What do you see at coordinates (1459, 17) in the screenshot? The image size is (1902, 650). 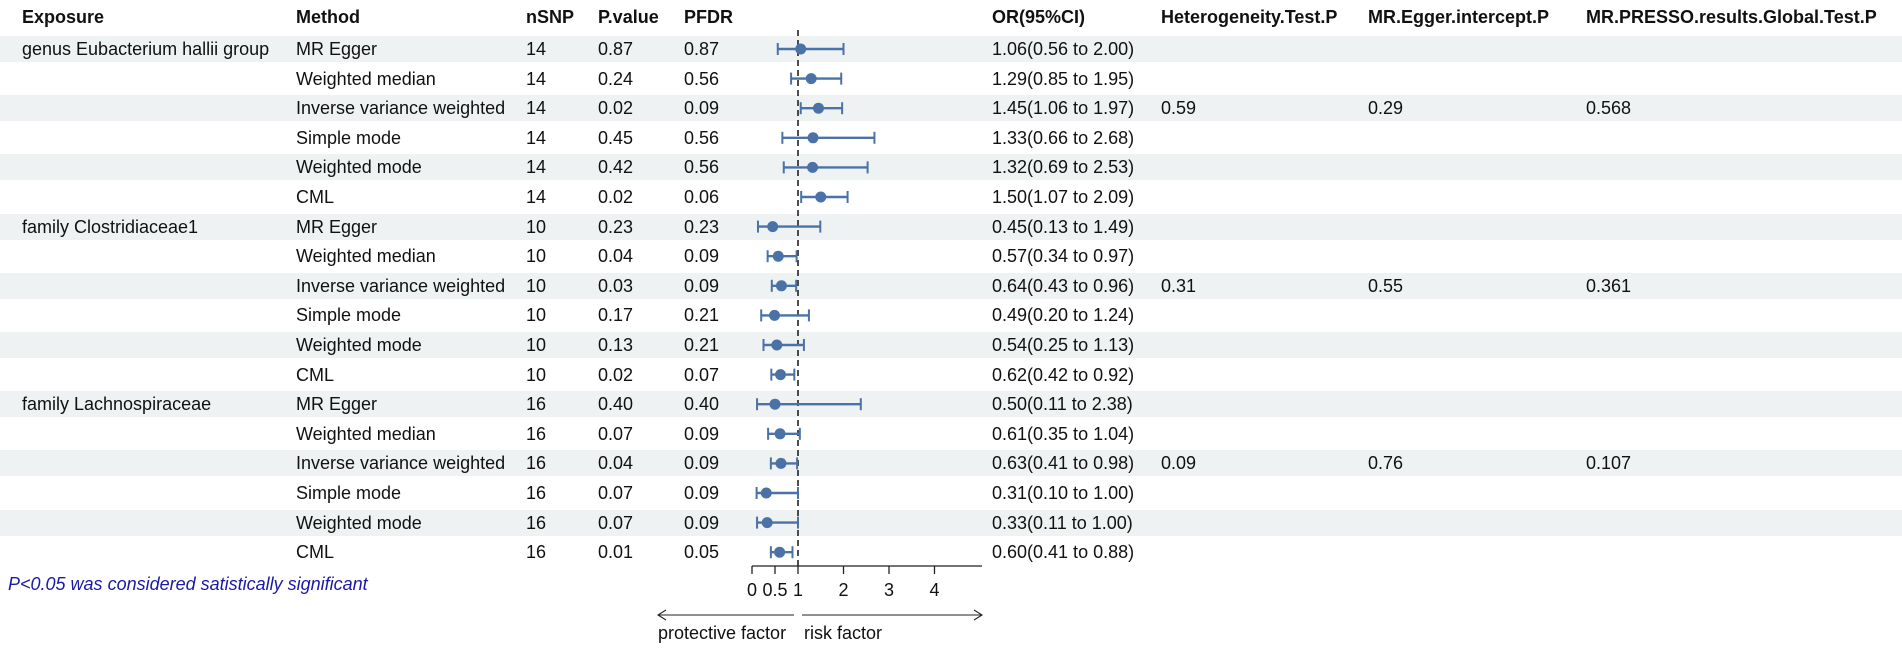 I see `header-egger: MR.Egger.intercept.P` at bounding box center [1459, 17].